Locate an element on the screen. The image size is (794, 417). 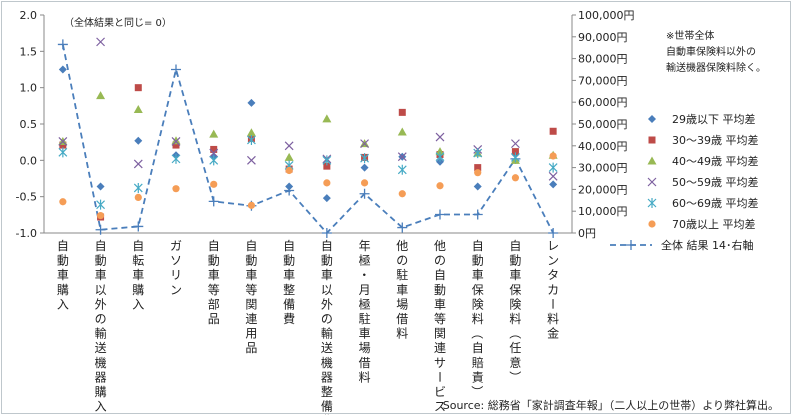
category-label-char: 賠 is located at coordinates (478, 362).